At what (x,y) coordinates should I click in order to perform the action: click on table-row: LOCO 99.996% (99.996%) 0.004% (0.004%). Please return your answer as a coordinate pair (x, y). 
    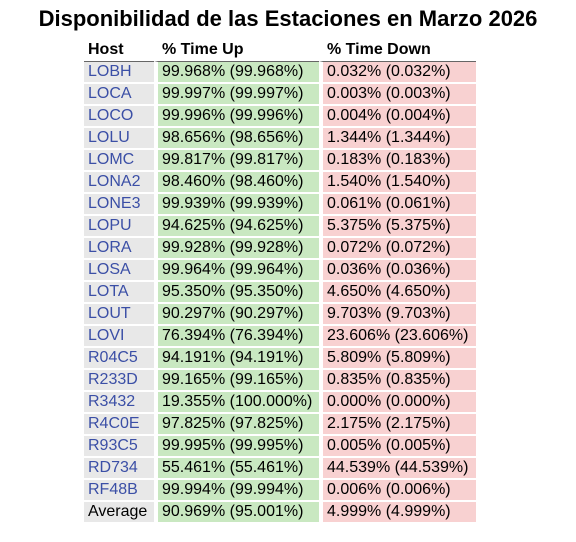
    Looking at the image, I should click on (280, 117).